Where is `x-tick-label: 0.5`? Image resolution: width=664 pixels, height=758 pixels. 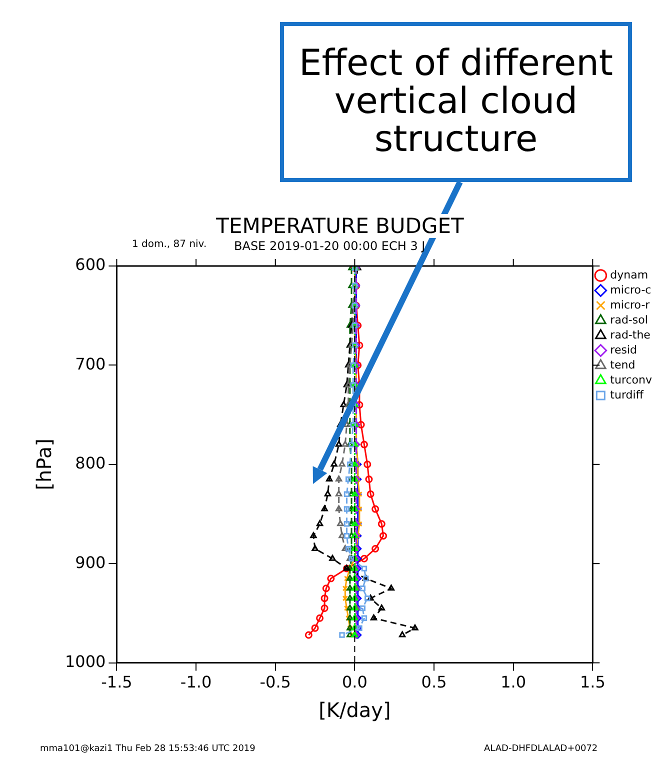 x-tick-label: 0.5 is located at coordinates (434, 682).